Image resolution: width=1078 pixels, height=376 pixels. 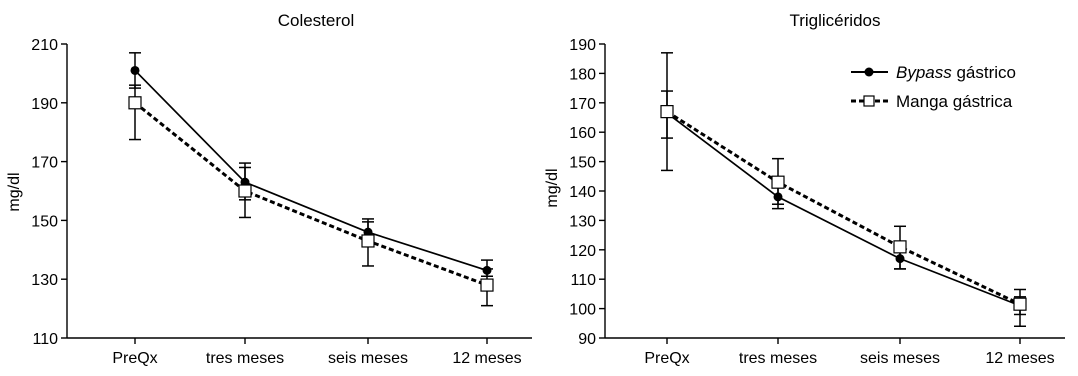 What do you see at coordinates (869, 101) in the screenshot?
I see `legend-marker-square` at bounding box center [869, 101].